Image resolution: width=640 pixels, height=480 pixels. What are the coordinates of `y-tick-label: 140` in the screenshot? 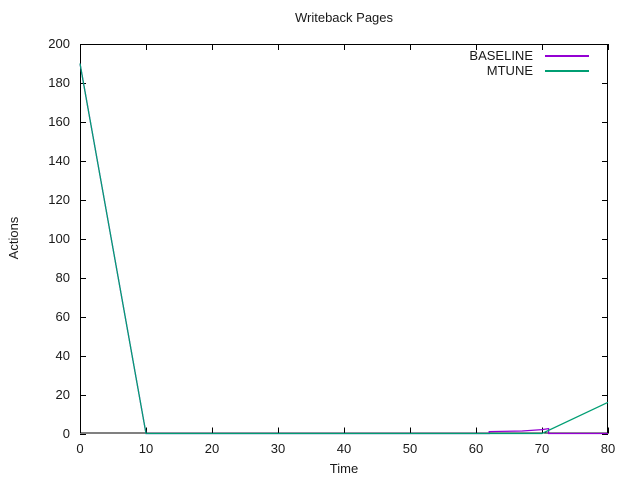 It's located at (59, 160).